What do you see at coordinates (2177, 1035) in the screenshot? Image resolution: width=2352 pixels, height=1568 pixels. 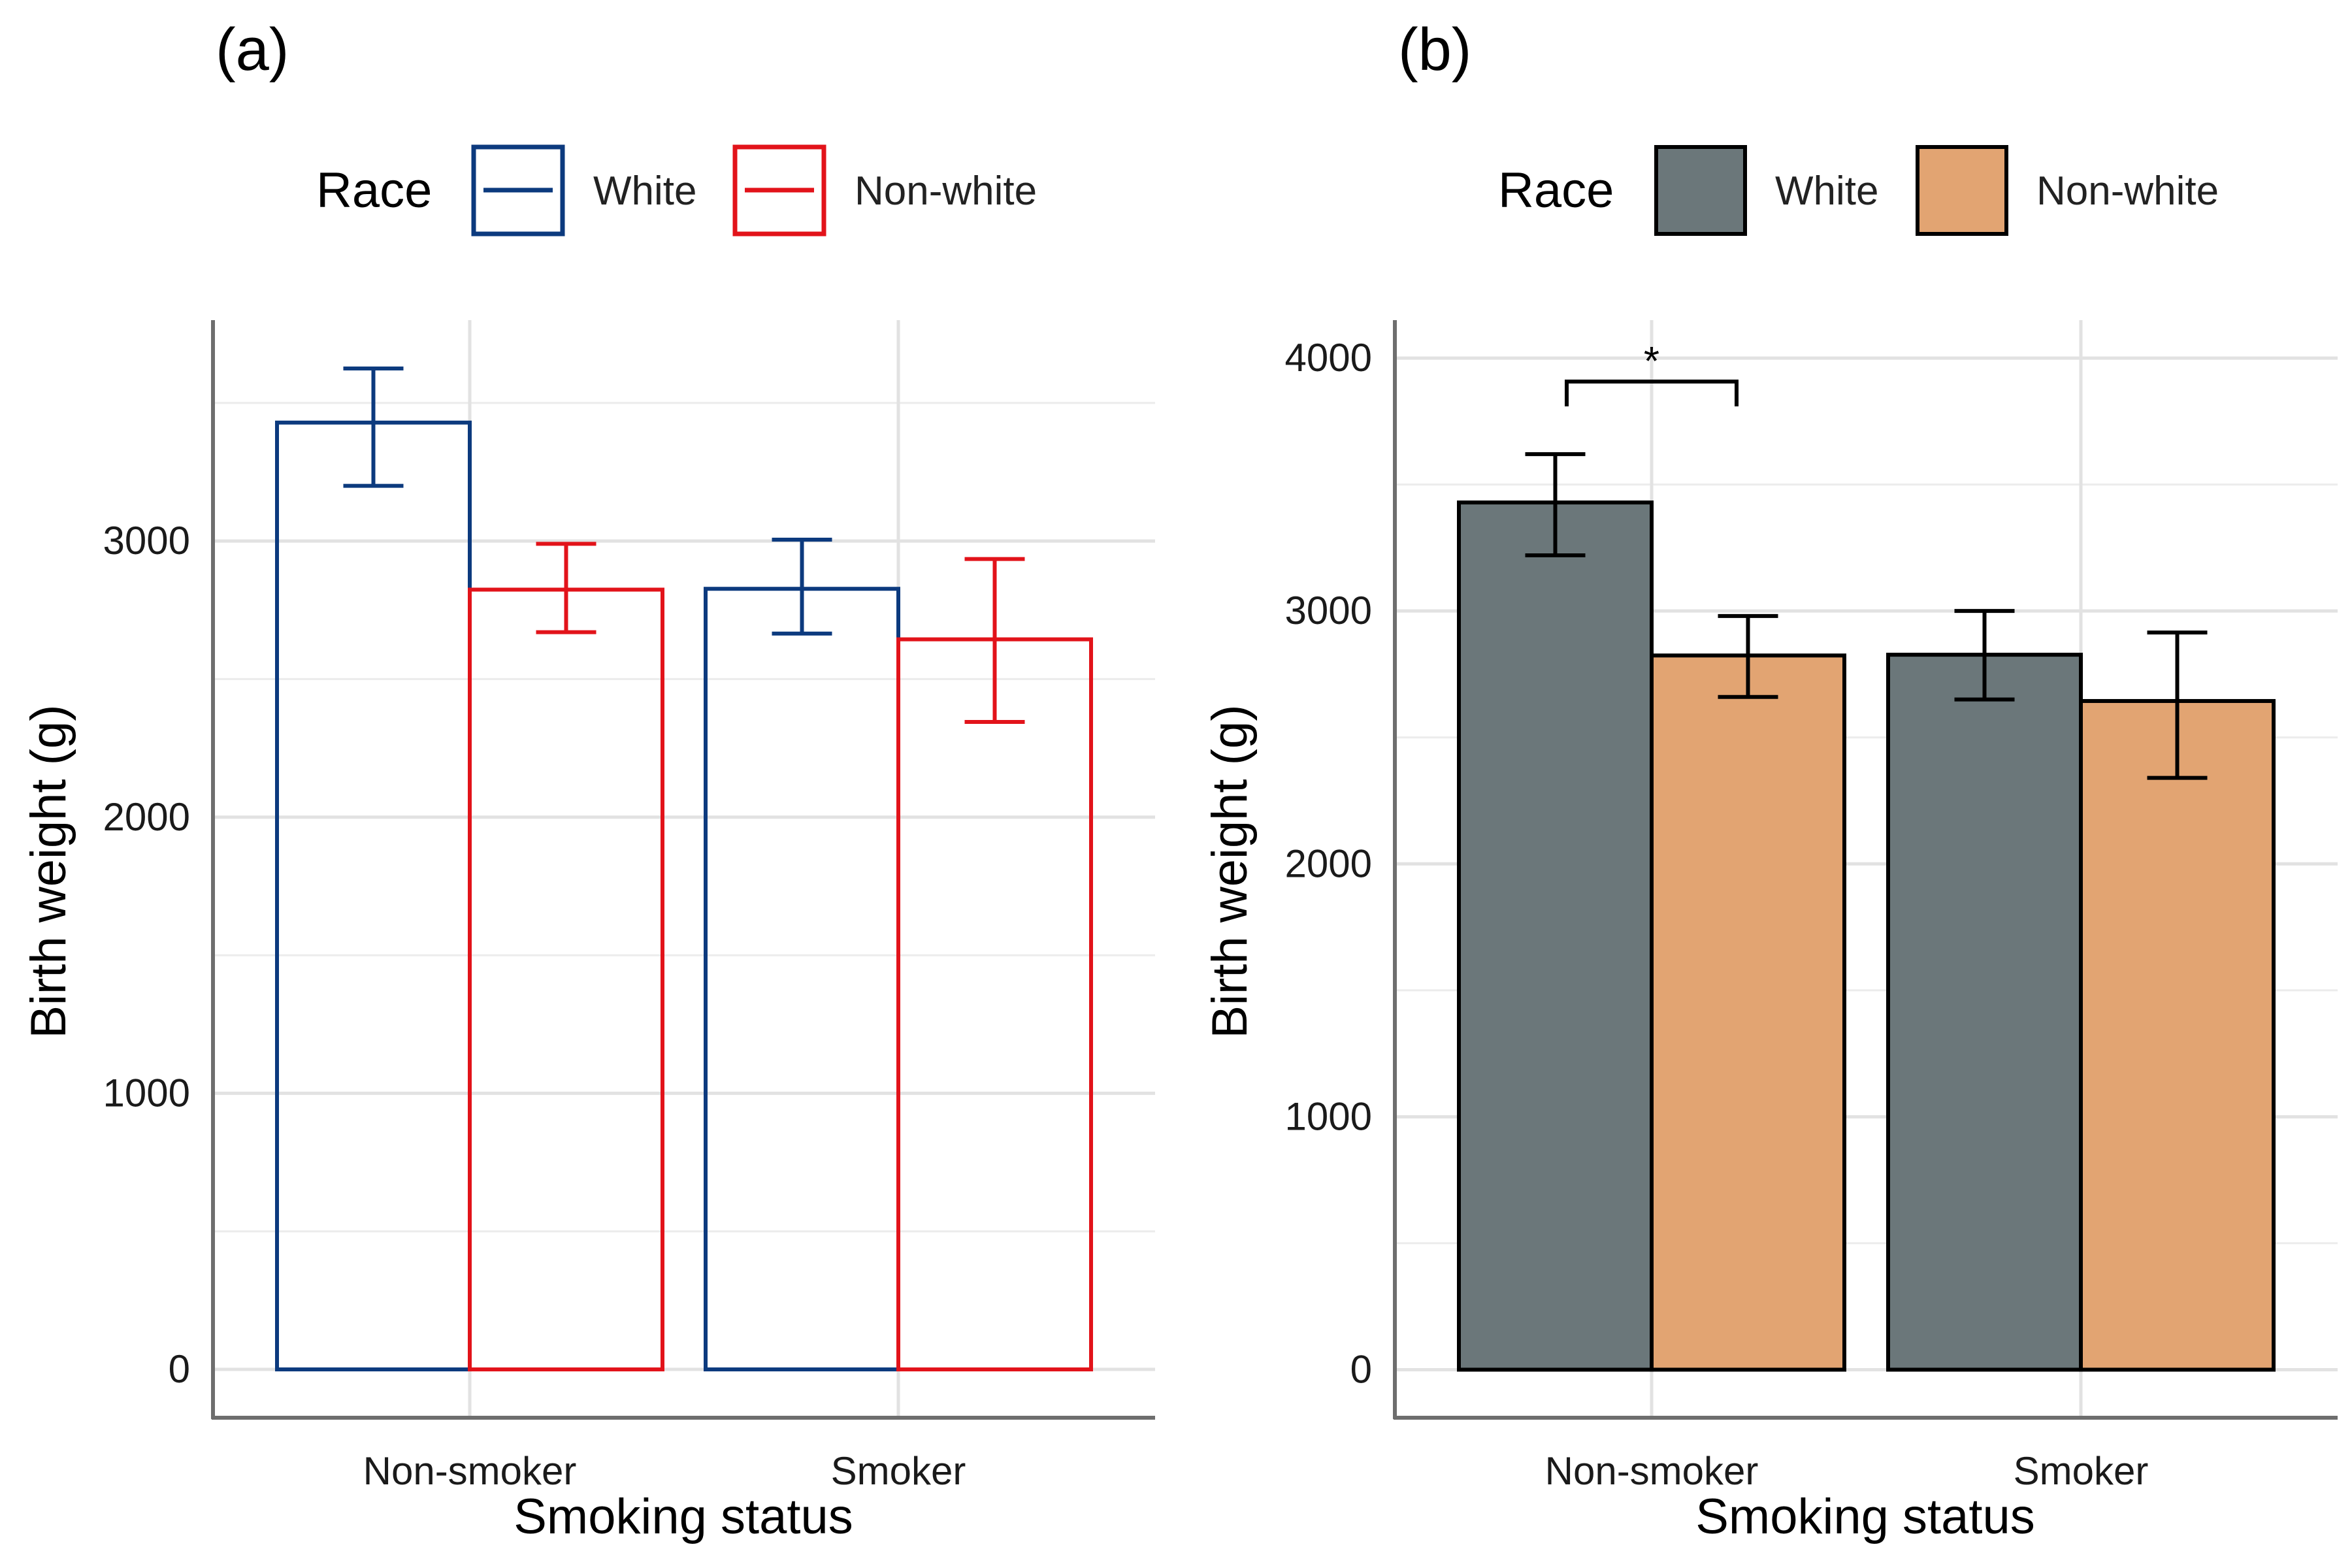 I see `bar-nonwhite-smoker` at bounding box center [2177, 1035].